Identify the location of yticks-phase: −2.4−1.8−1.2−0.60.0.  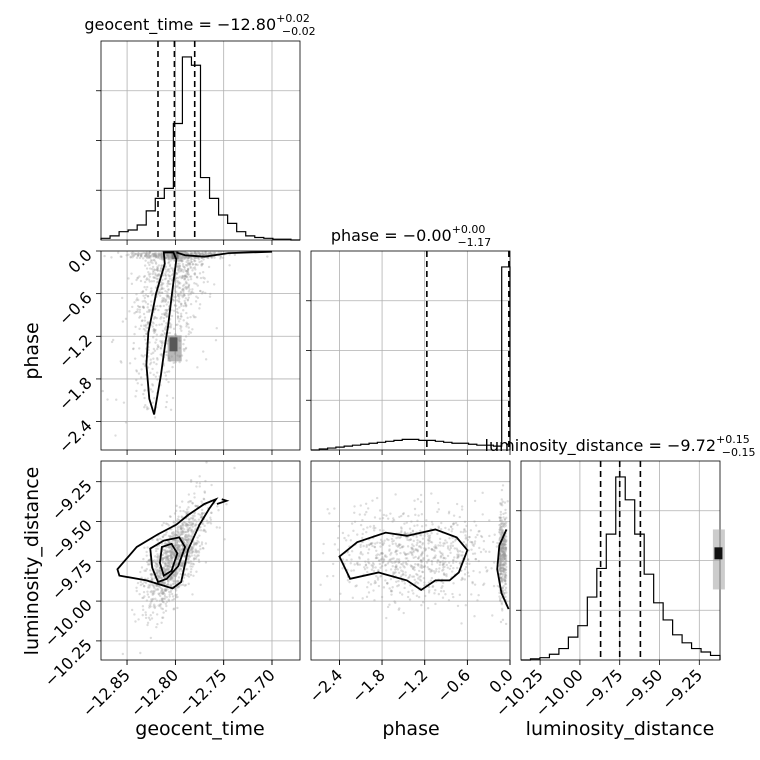
(78, 351).